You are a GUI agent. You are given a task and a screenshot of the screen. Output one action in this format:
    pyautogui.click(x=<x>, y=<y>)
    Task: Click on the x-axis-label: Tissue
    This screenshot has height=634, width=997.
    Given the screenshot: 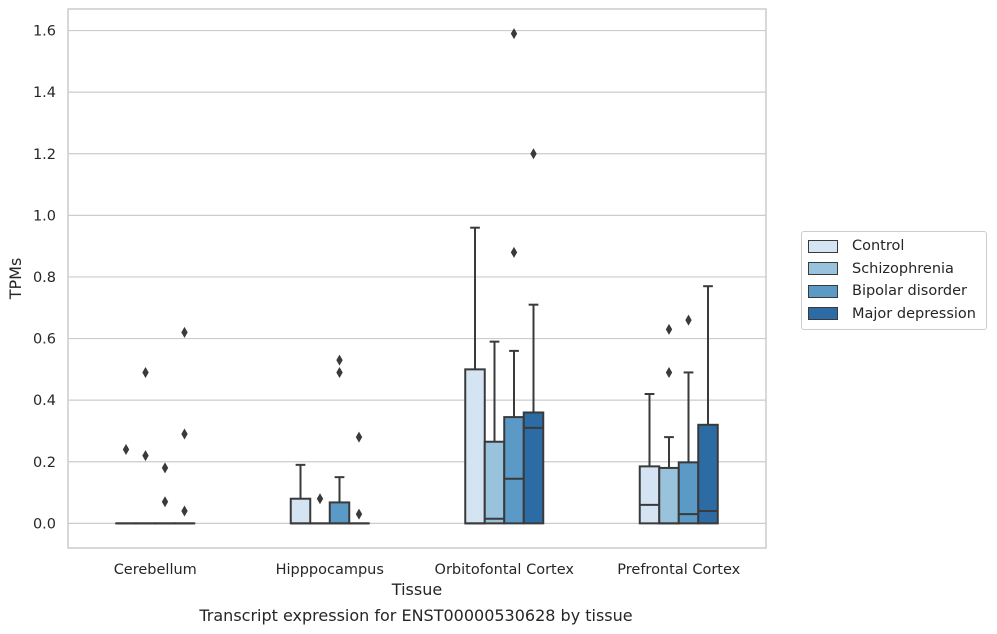 What is the action you would take?
    pyautogui.click(x=416, y=589)
    